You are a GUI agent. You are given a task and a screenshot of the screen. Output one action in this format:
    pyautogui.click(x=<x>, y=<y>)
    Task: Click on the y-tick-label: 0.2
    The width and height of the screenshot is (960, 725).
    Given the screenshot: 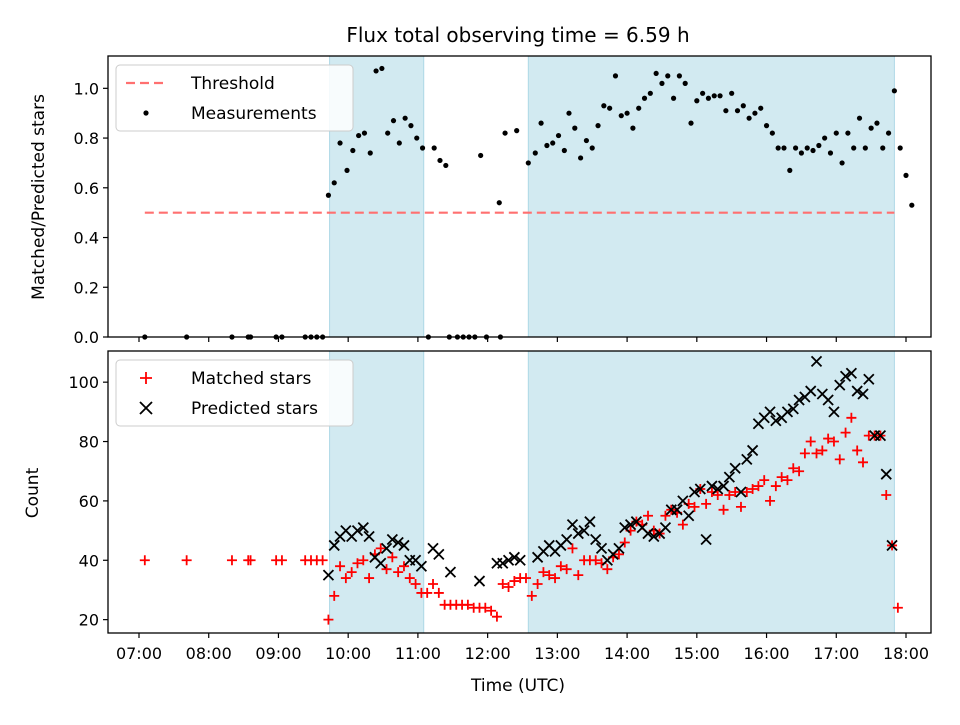 What is the action you would take?
    pyautogui.click(x=86, y=287)
    